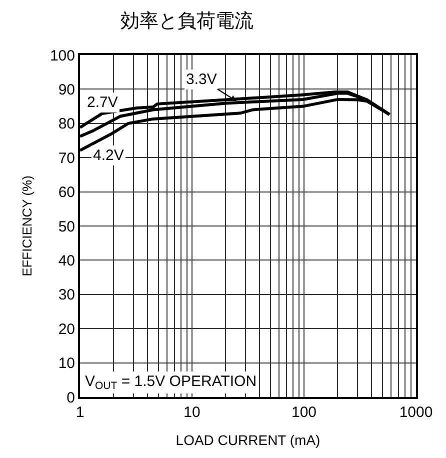 This screenshot has width=446, height=458. I want to click on annotation: V$_{OUT}$ = 1.5V OPERATION, so click(171, 382).